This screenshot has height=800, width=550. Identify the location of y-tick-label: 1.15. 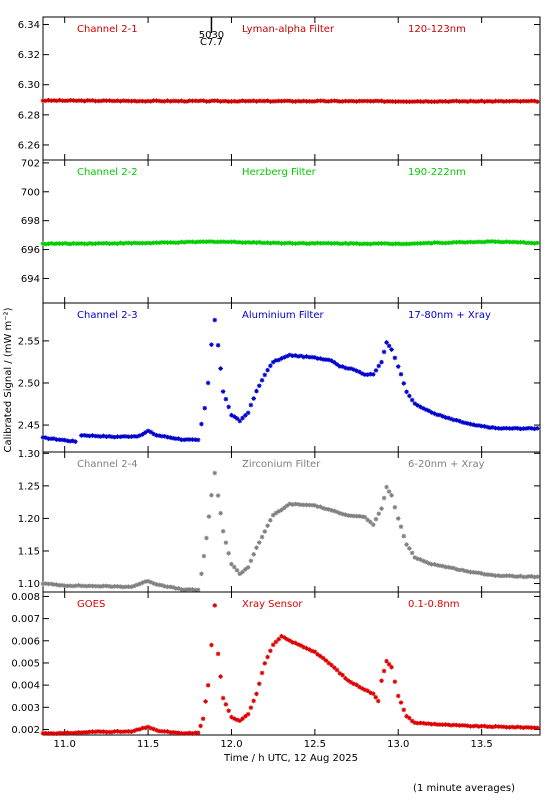
(29, 551).